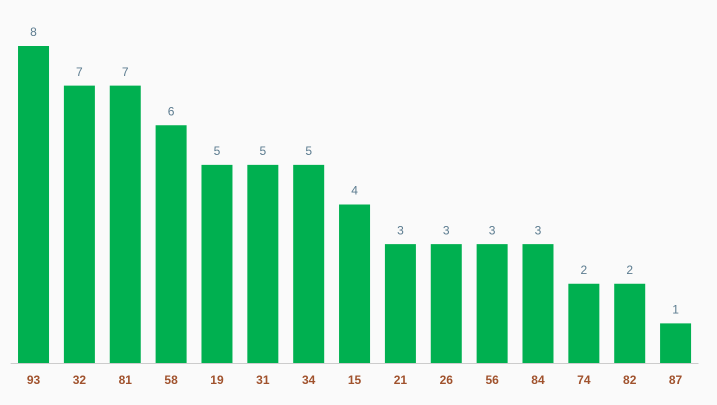 This screenshot has height=405, width=717. What do you see at coordinates (126, 380) in the screenshot?
I see `x-tick-label: 81` at bounding box center [126, 380].